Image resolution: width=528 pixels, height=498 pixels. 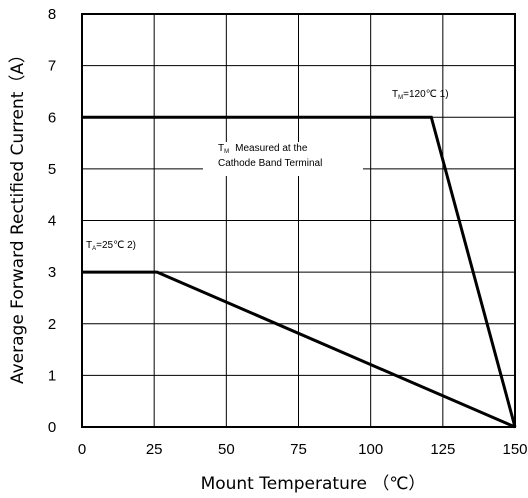 I want to click on y-tick-label: 1, so click(x=52, y=375).